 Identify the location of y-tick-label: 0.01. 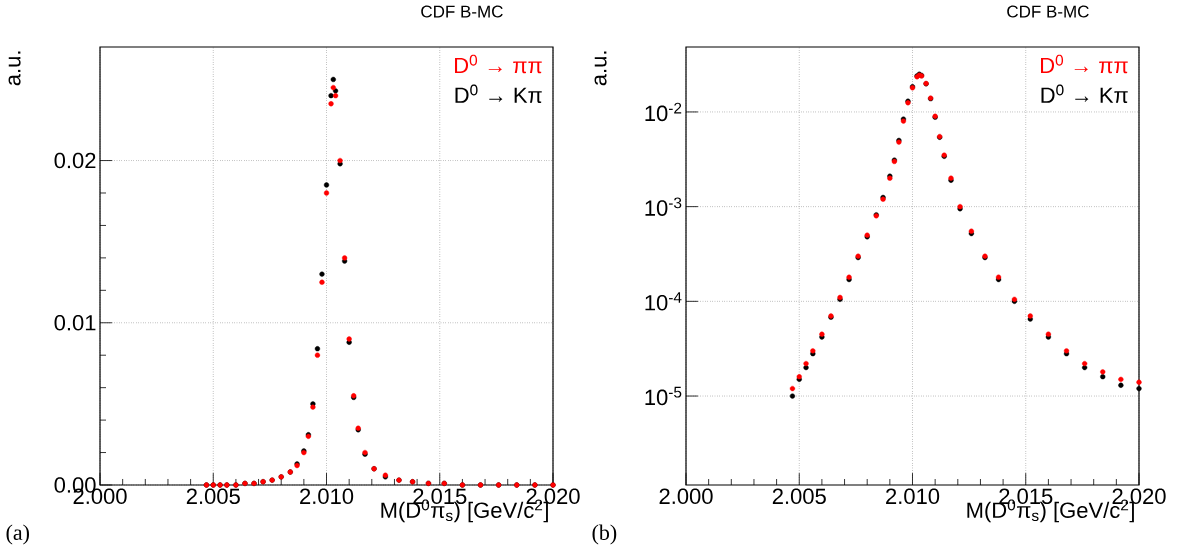
(75, 322).